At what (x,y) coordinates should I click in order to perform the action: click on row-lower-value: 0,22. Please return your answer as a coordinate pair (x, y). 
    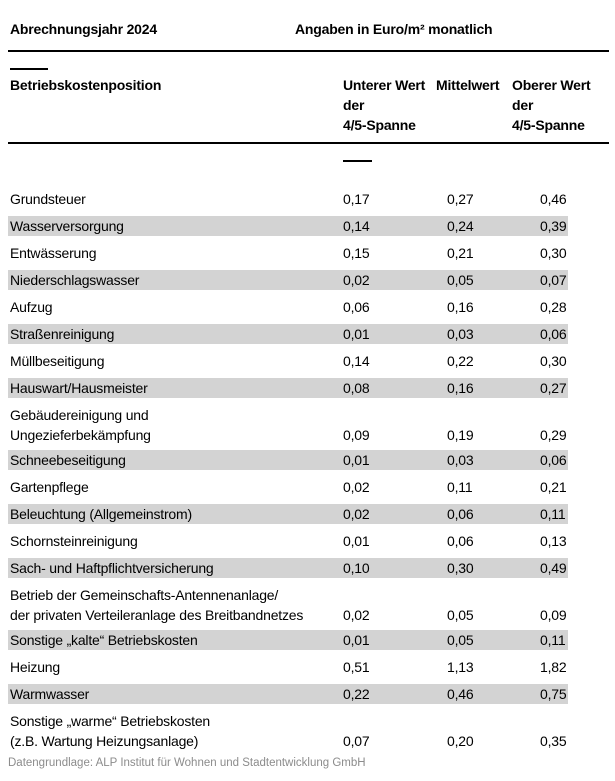
    Looking at the image, I should click on (356, 694).